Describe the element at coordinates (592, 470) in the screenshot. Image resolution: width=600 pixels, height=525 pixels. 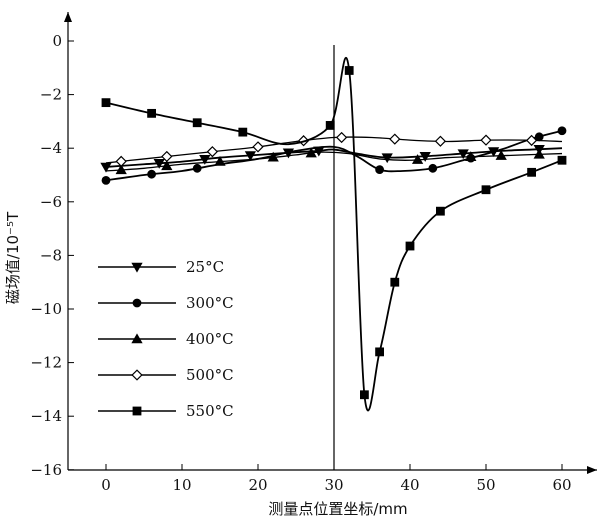
I see `x-axis-arrow` at that location.